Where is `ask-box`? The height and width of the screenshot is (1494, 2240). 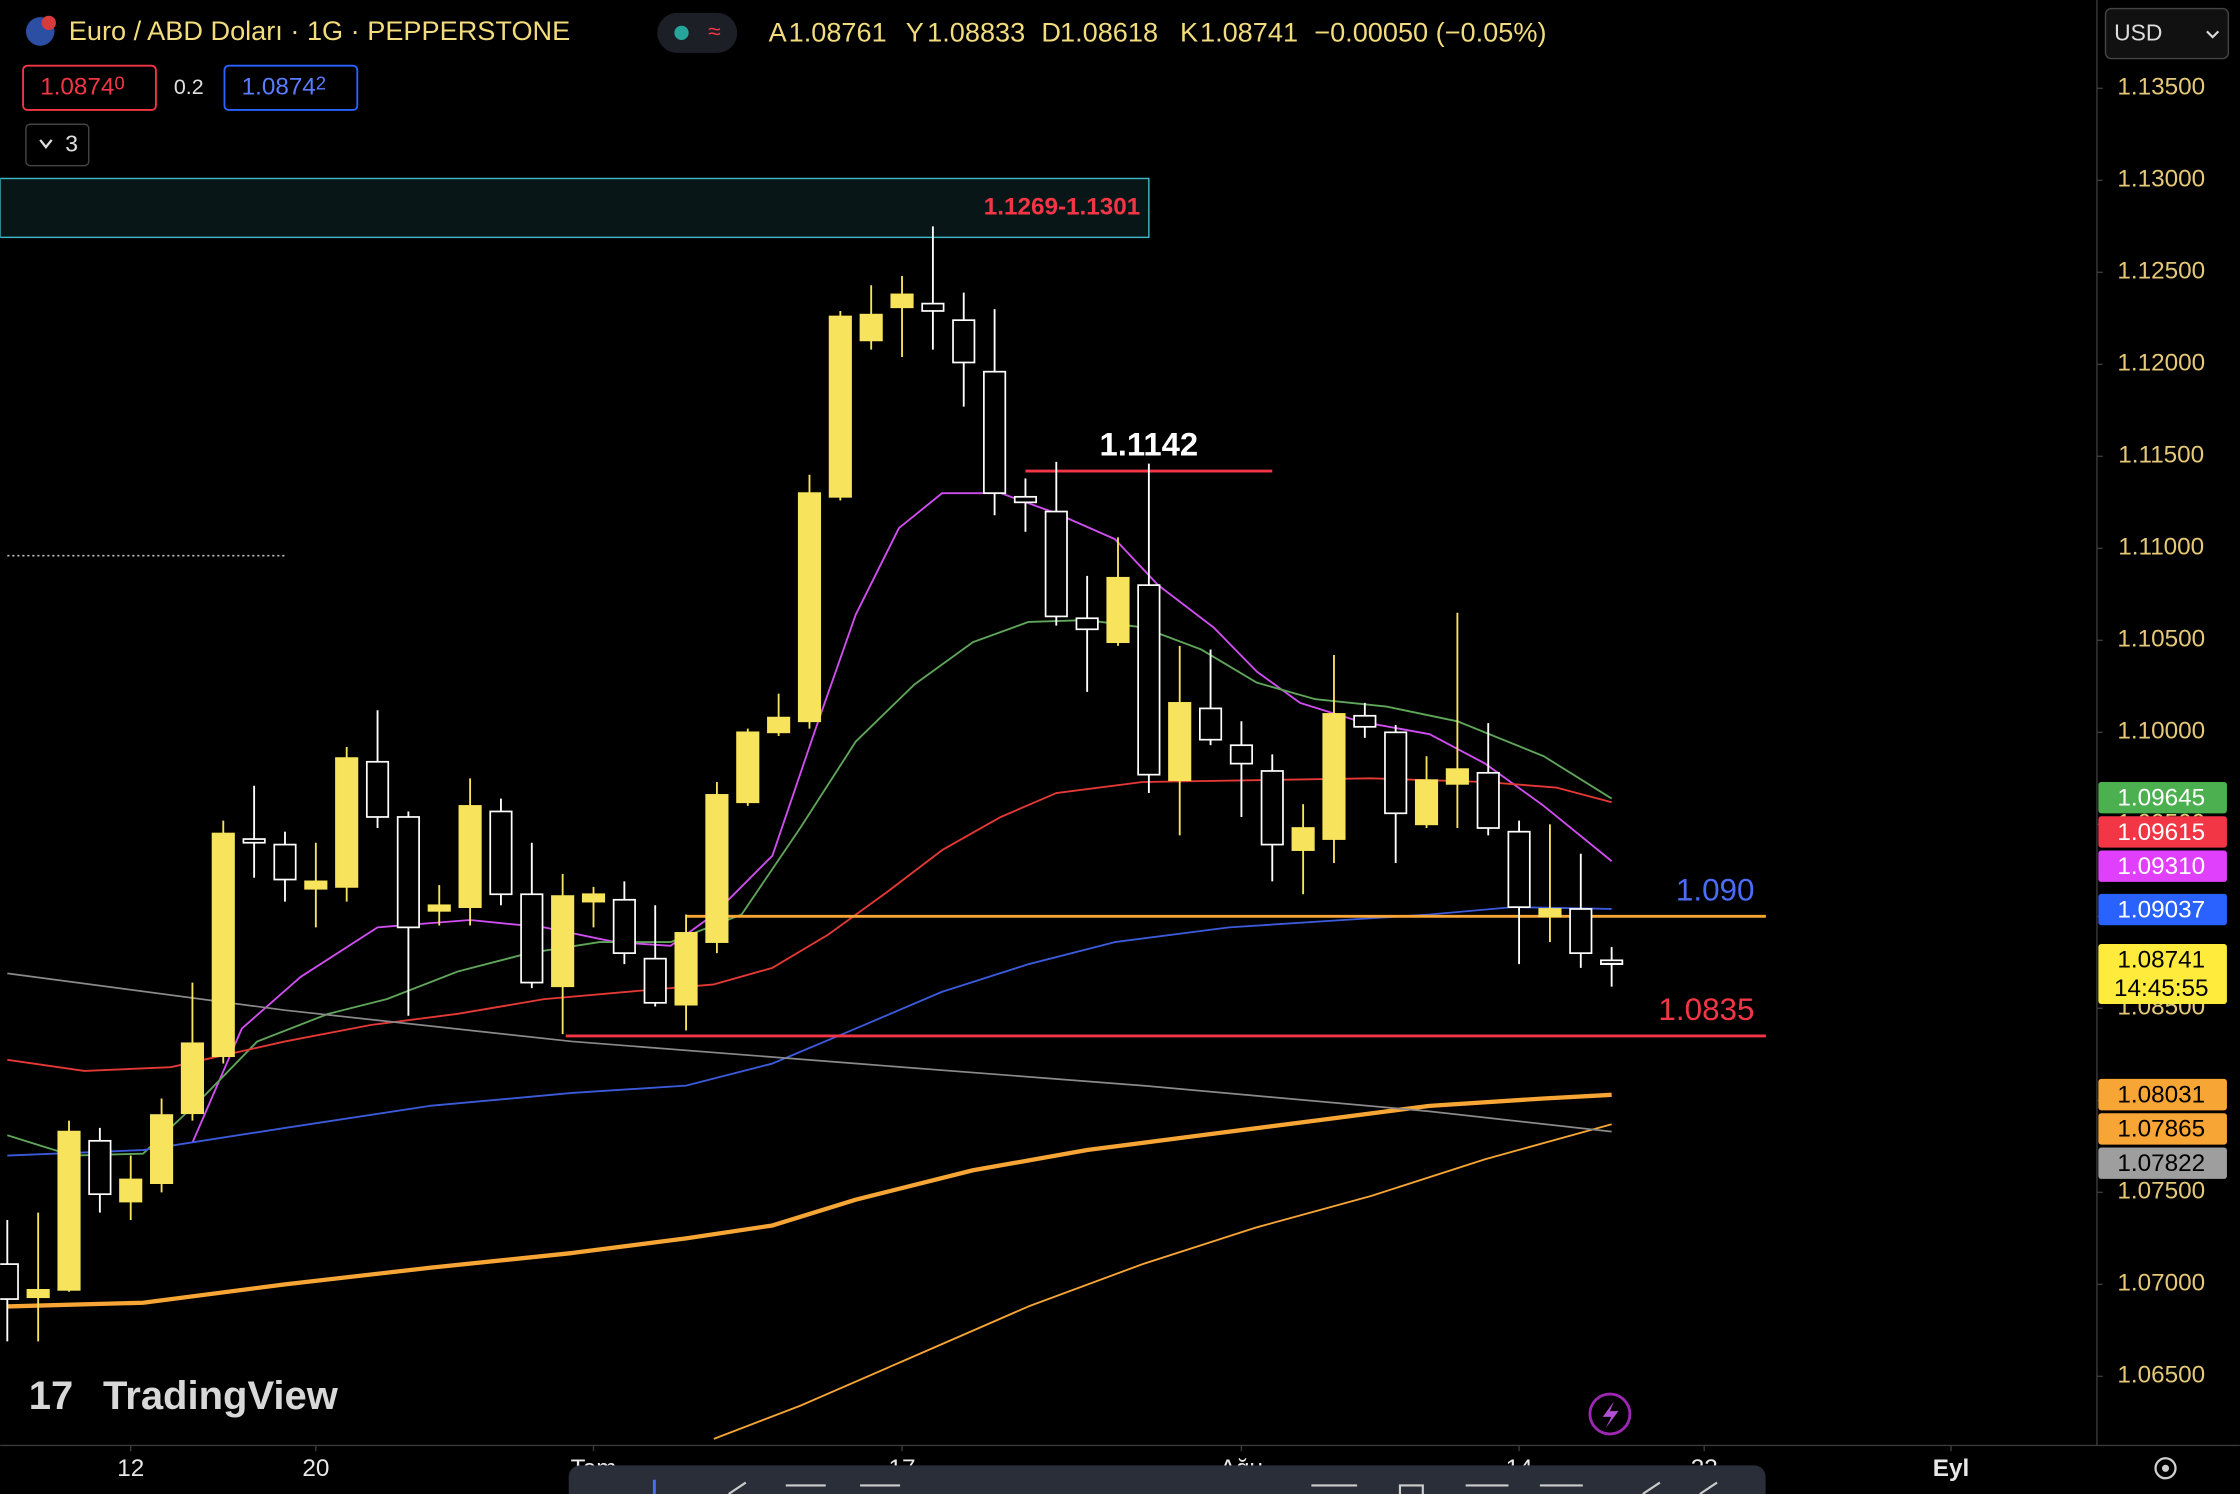 ask-box is located at coordinates (291, 87).